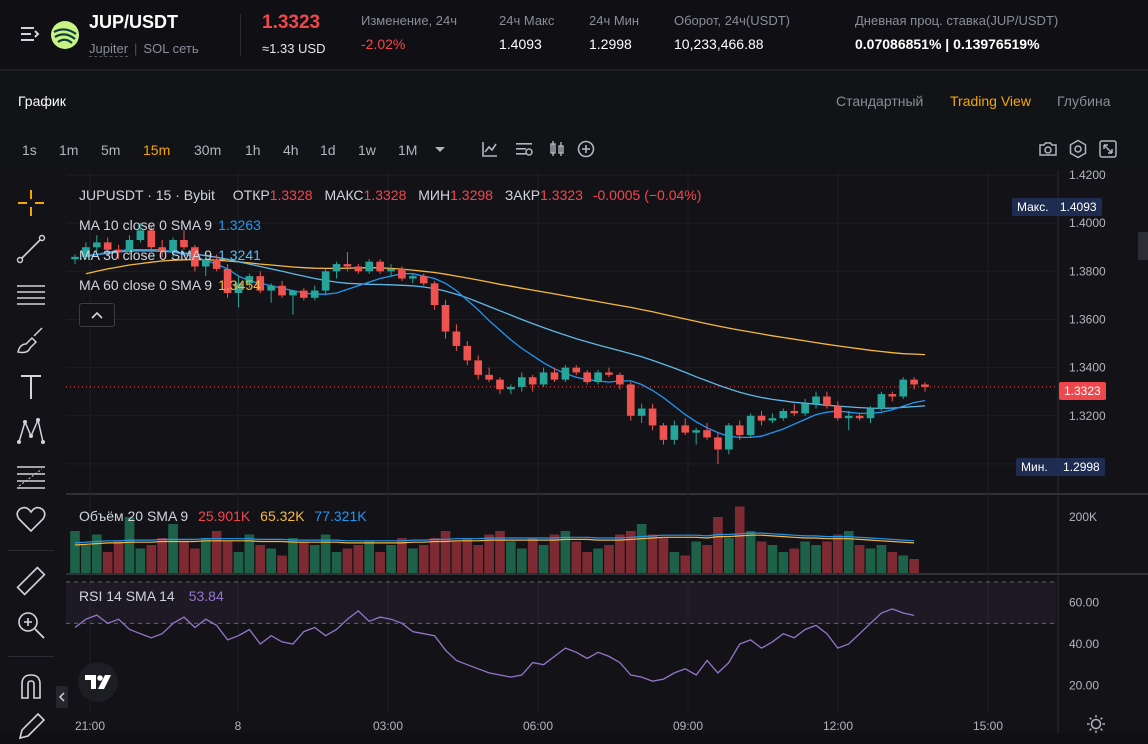 Image resolution: width=1148 pixels, height=744 pixels. What do you see at coordinates (367, 150) in the screenshot?
I see `timeframe-1w: 1w` at bounding box center [367, 150].